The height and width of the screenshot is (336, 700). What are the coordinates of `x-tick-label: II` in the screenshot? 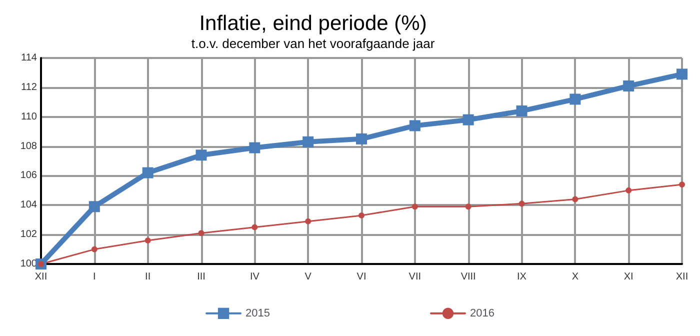 It's located at (148, 277).